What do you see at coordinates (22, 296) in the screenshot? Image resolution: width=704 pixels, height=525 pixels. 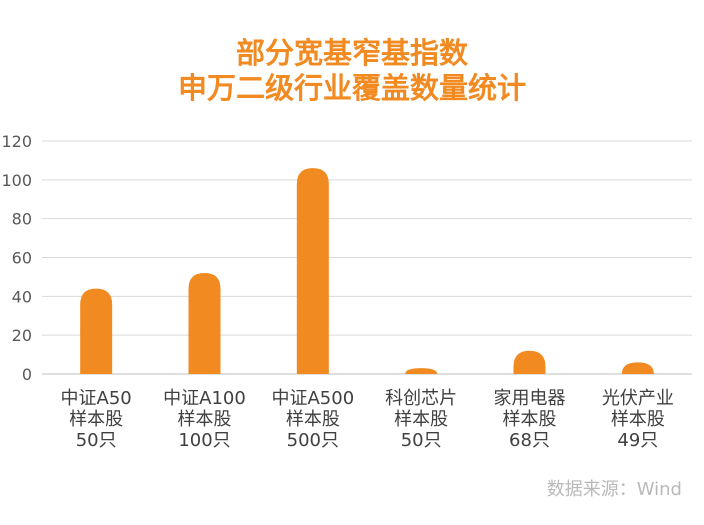 I see `y-tick-label: 40` at bounding box center [22, 296].